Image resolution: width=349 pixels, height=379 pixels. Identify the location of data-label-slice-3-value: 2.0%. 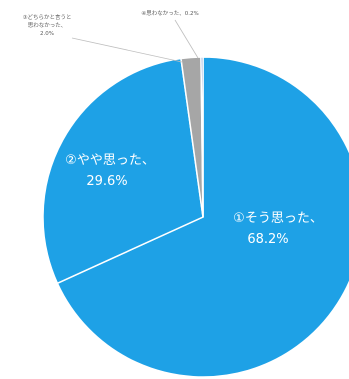
(47, 34).